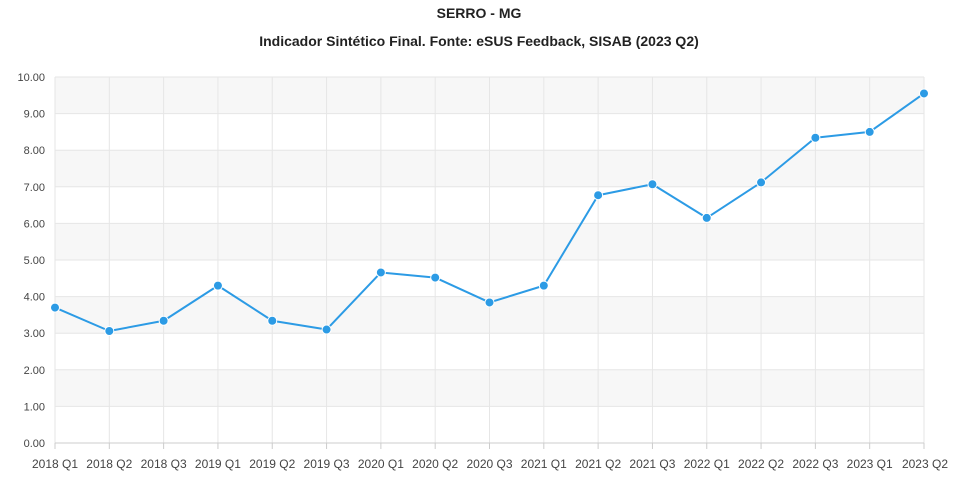 Image resolution: width=958 pixels, height=480 pixels. I want to click on x-tick-label: 2021 Q2, so click(598, 464).